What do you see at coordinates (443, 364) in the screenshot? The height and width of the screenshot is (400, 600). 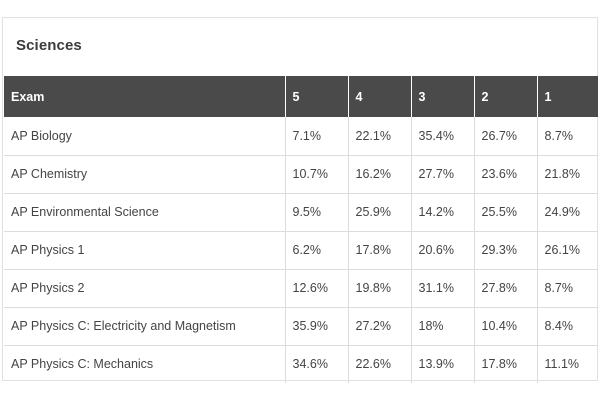 I see `score-3-cell: 13.9%` at bounding box center [443, 364].